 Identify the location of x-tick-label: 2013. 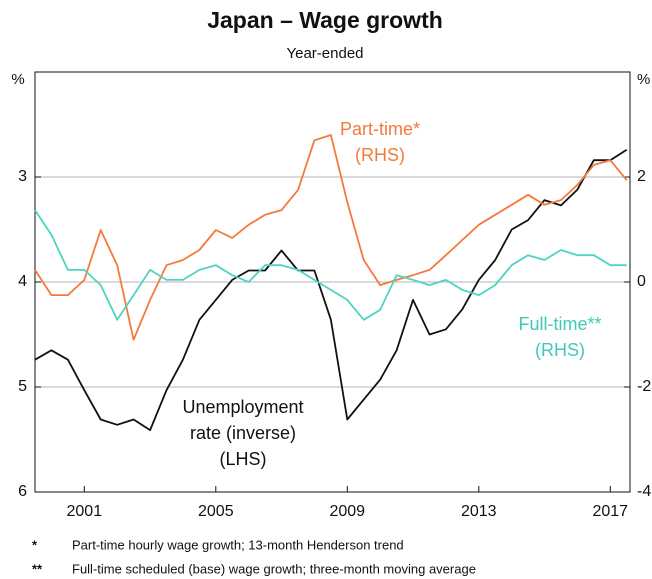
(479, 511).